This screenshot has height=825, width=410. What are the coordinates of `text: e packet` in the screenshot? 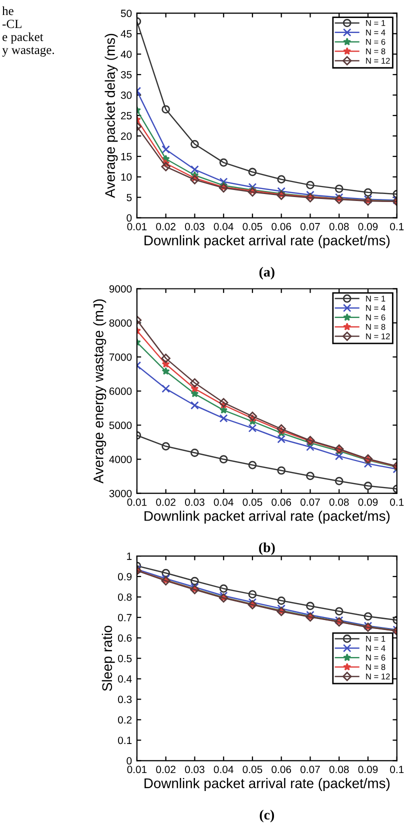 It's located at (23, 38).